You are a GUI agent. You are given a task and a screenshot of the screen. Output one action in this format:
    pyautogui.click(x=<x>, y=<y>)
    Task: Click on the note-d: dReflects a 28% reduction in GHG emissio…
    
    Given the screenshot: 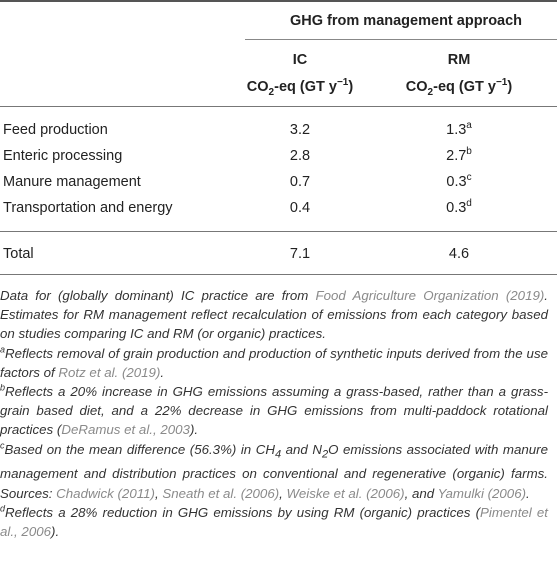 What is the action you would take?
    pyautogui.click(x=274, y=521)
    